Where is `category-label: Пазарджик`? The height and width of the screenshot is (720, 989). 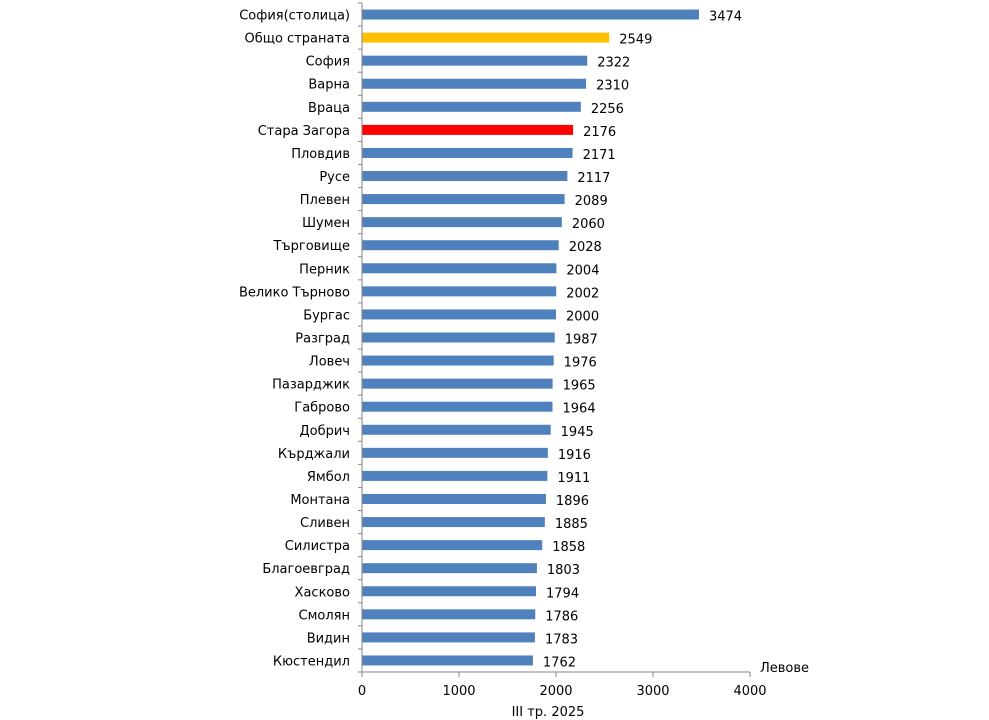
category-label: Пазарджик is located at coordinates (311, 385).